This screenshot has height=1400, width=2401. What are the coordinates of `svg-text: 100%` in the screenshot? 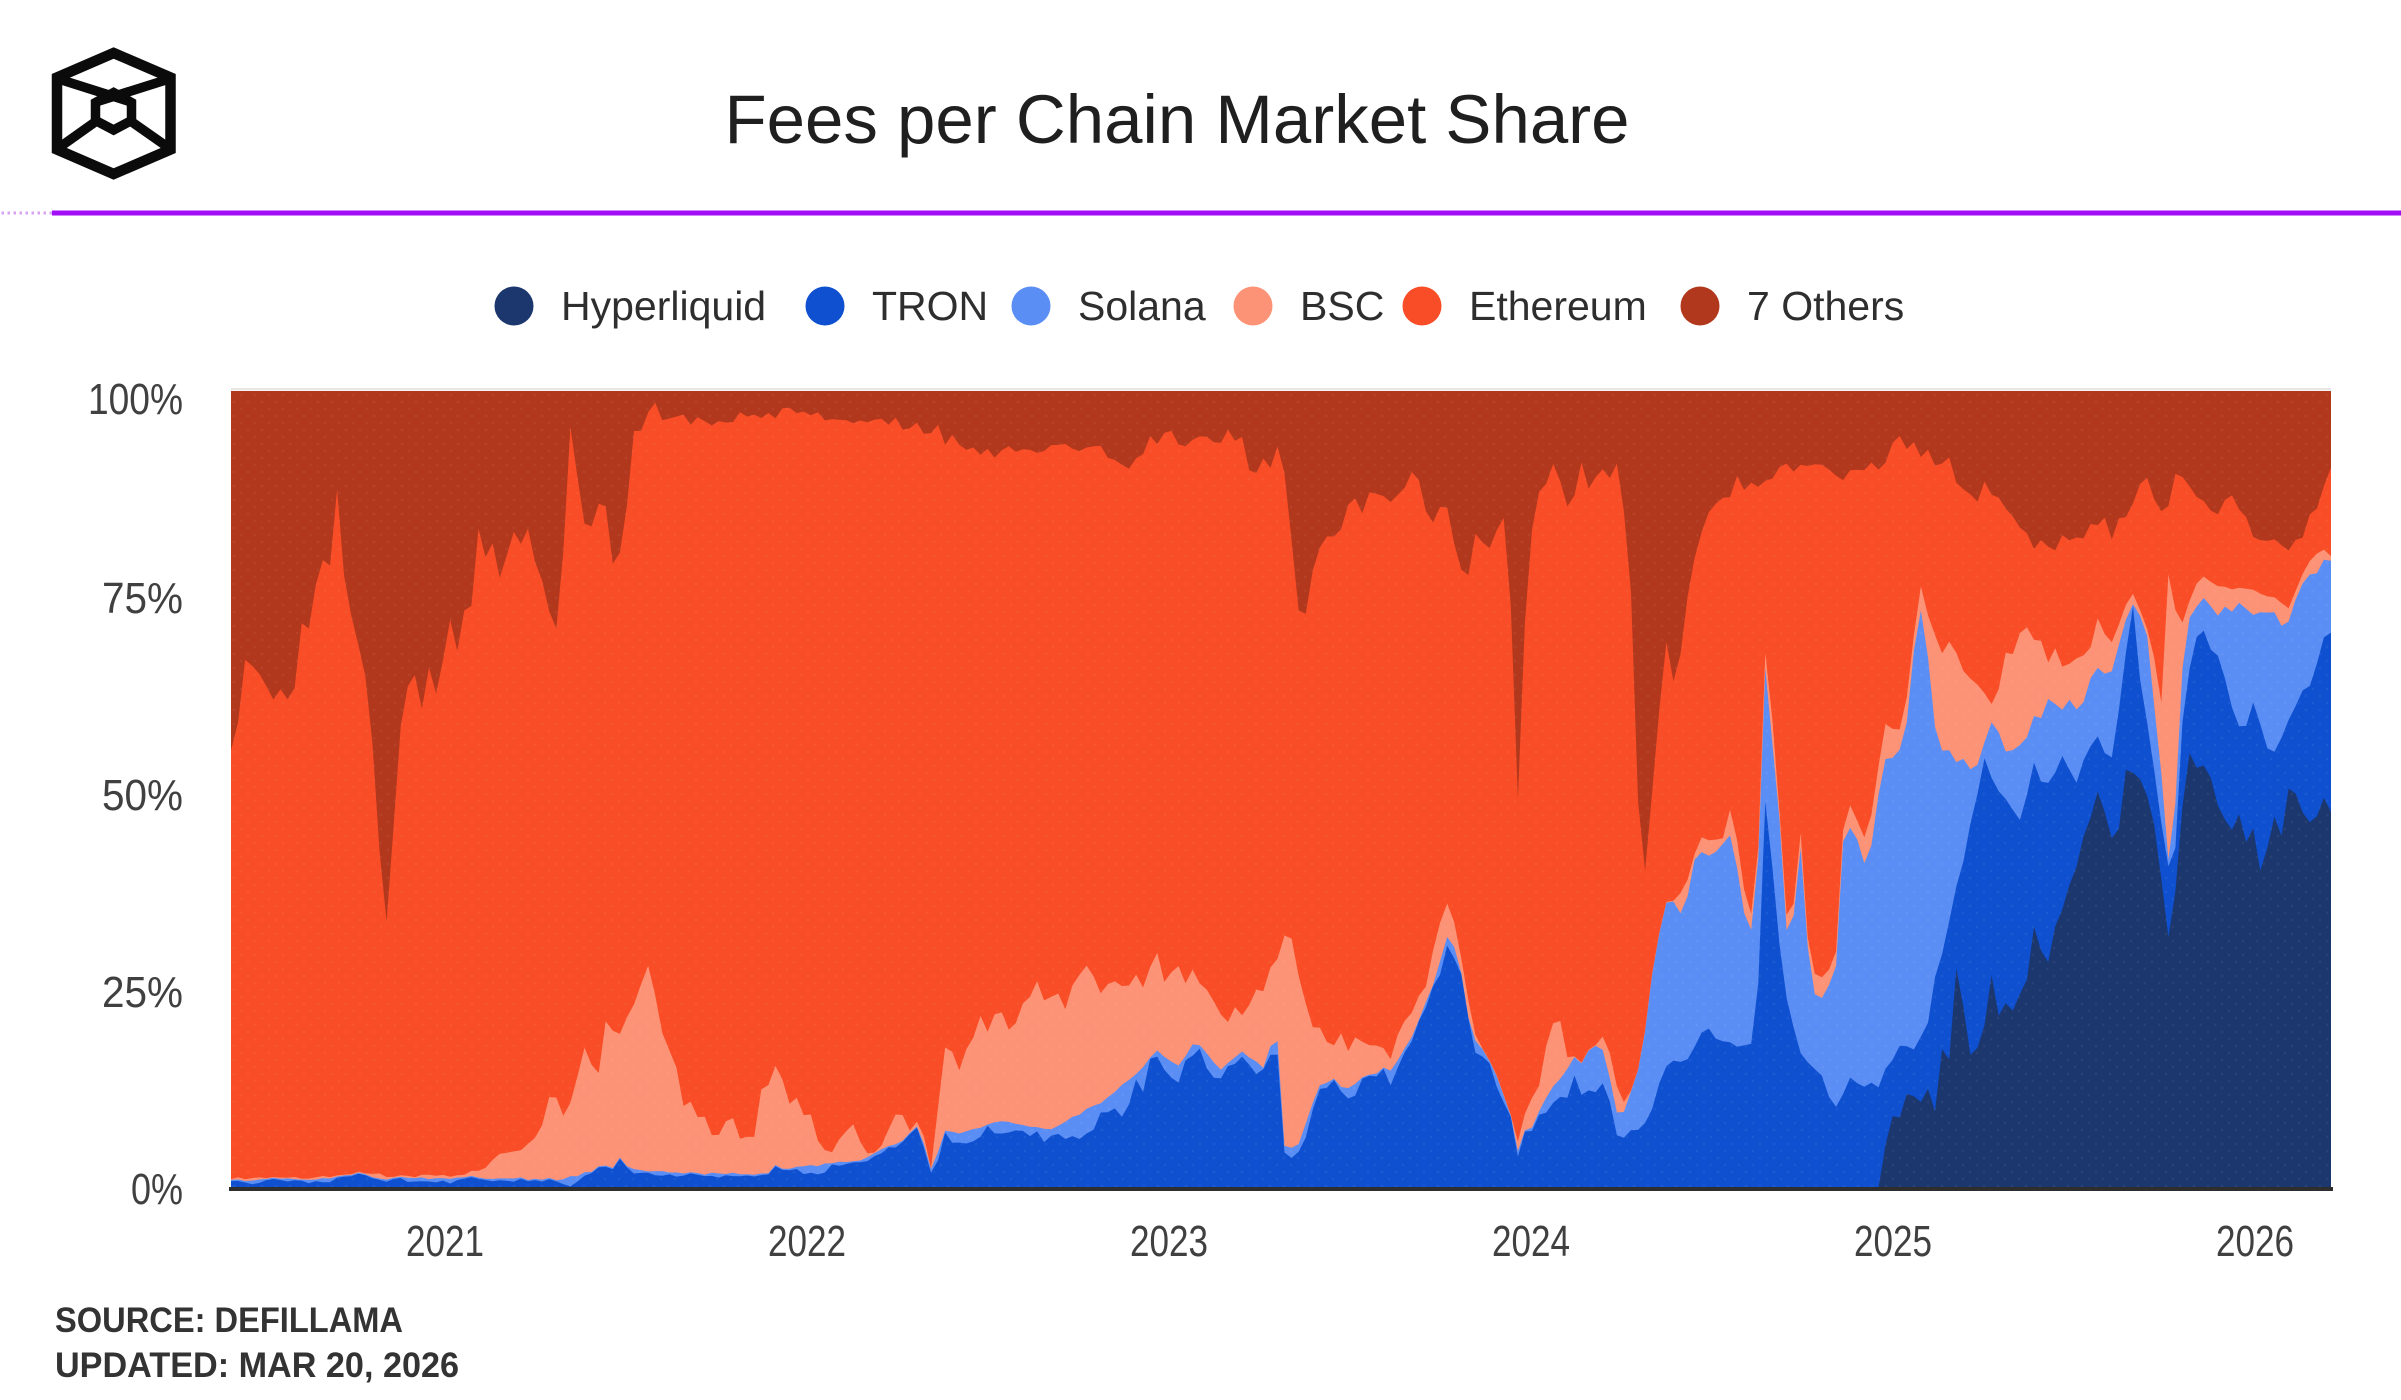 It's located at (135, 399).